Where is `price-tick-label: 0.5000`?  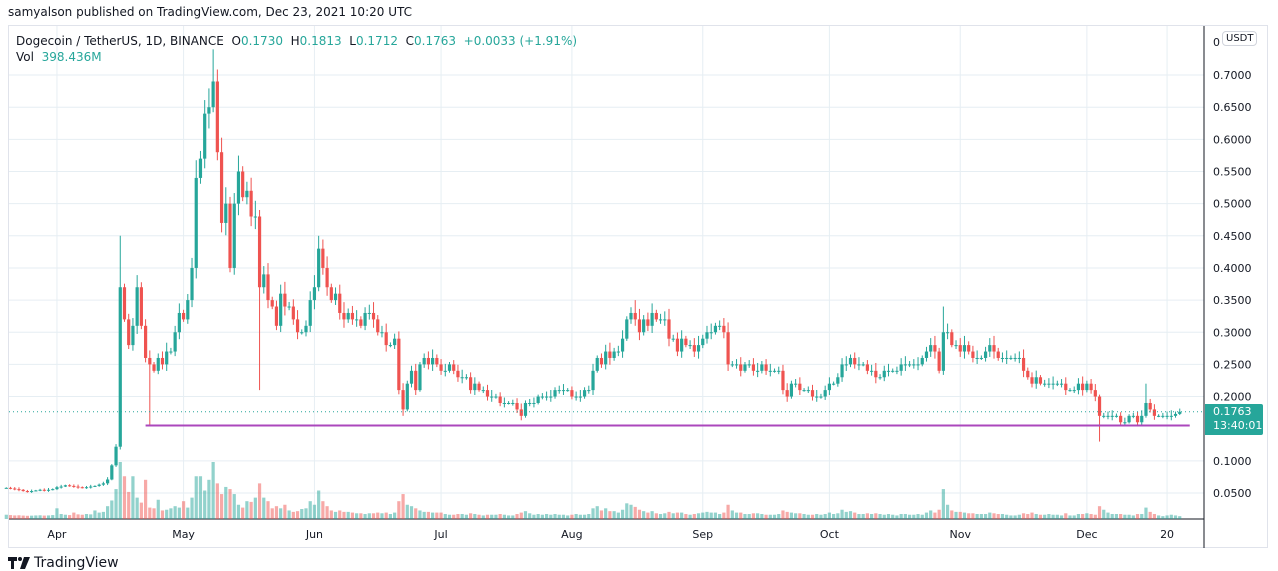 price-tick-label: 0.5000 is located at coordinates (1232, 204).